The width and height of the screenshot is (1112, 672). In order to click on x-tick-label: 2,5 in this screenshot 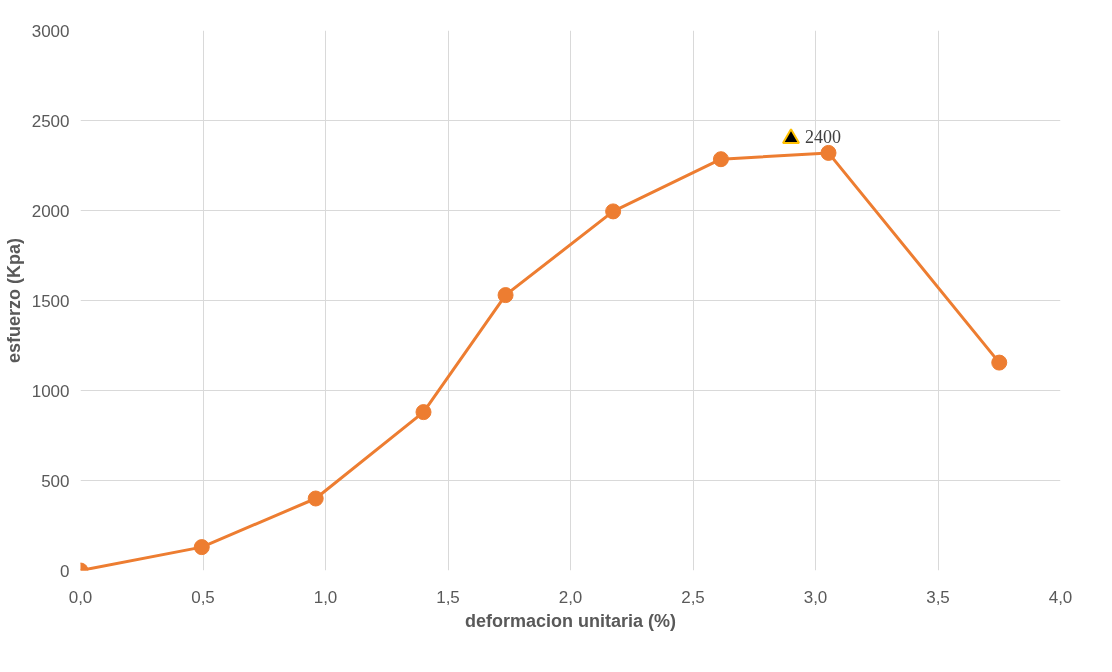, I will do `click(693, 597)`.